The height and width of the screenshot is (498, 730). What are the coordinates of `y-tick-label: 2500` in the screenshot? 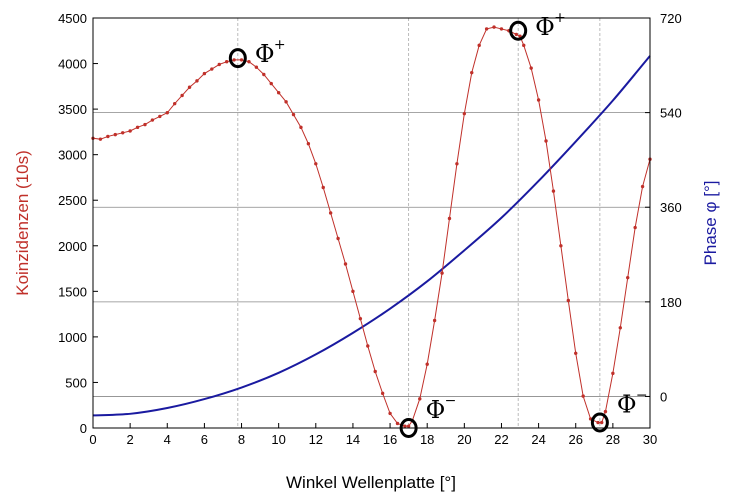 It's located at (72, 200).